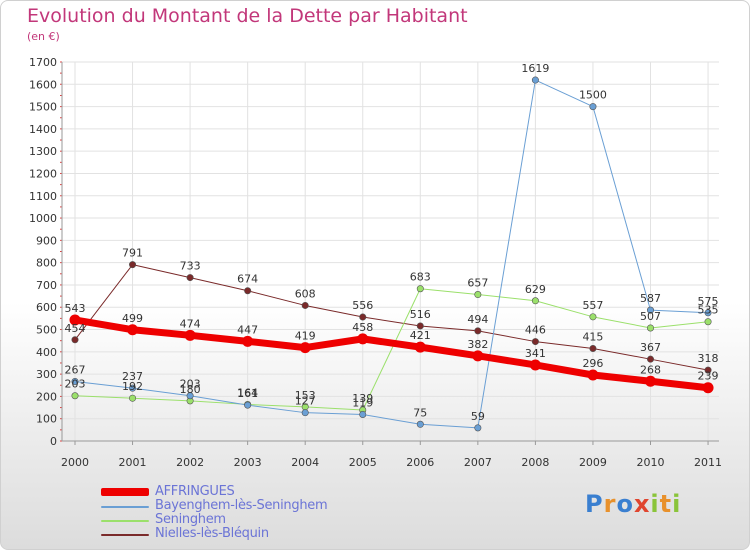  I want to click on data-label: 587, so click(650, 298).